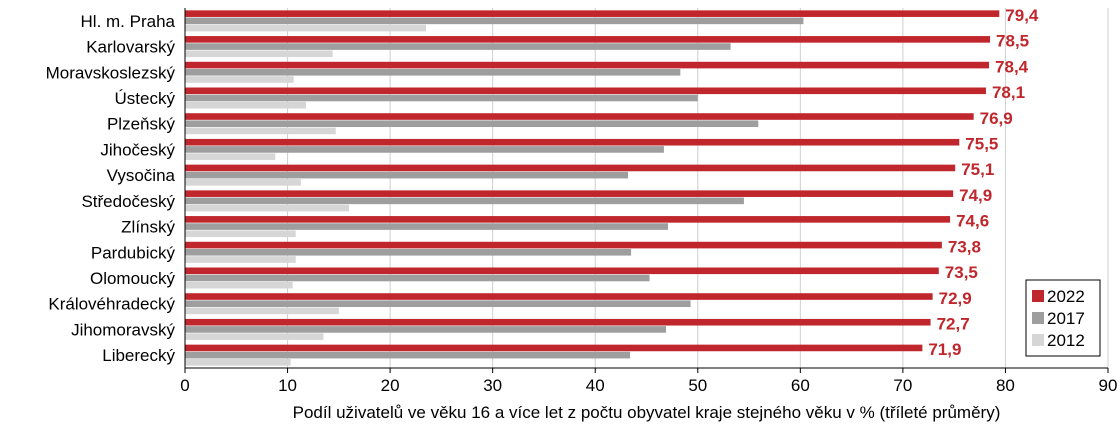 This screenshot has height=426, width=1120. I want to click on data-label: 72,7, so click(953, 324).